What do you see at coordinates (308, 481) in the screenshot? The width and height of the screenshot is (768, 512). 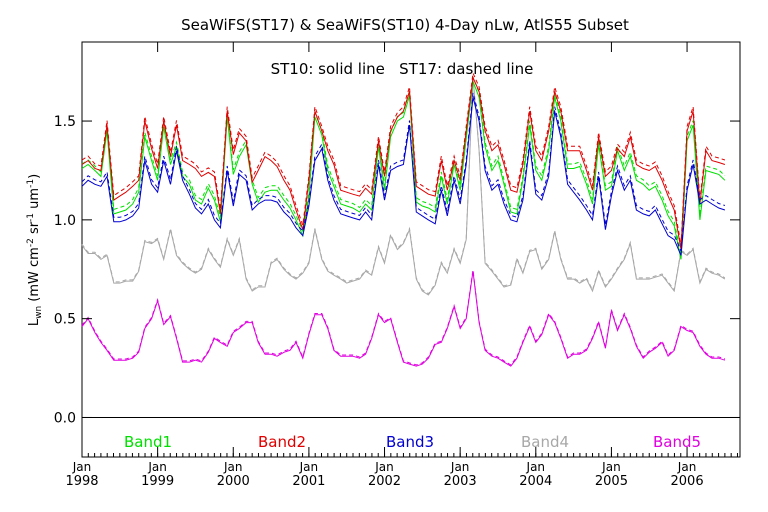 I see `x-tick-year-label: 2001` at bounding box center [308, 481].